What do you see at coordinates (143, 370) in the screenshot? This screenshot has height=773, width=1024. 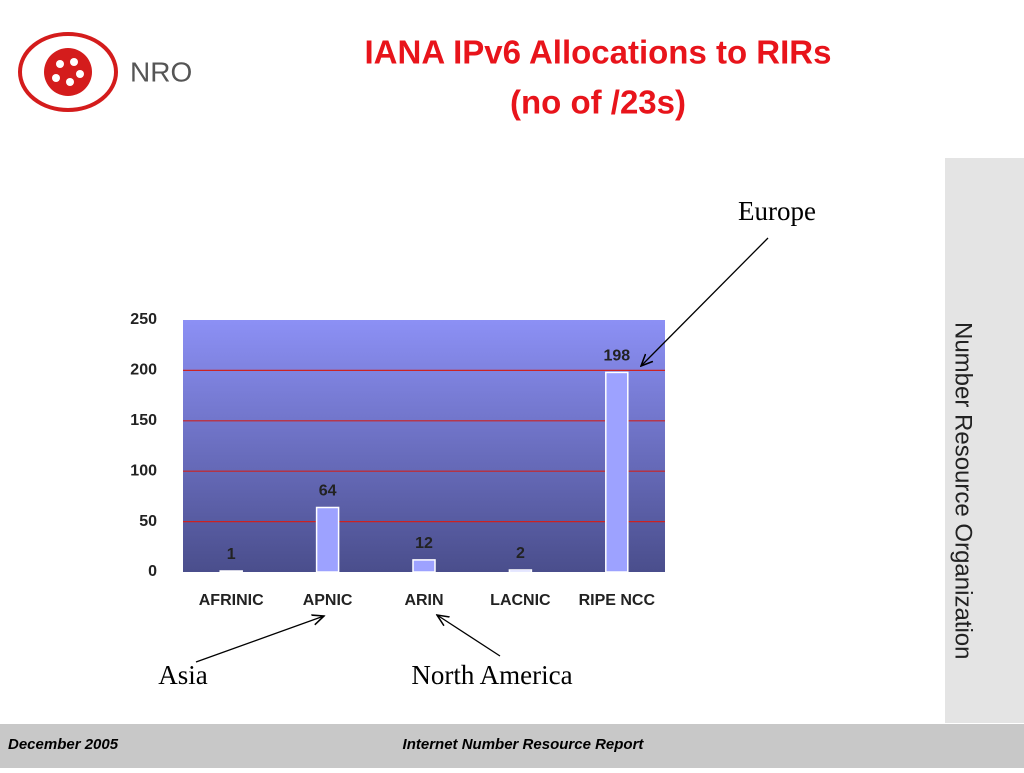 I see `y-tick-label: 200` at bounding box center [143, 370].